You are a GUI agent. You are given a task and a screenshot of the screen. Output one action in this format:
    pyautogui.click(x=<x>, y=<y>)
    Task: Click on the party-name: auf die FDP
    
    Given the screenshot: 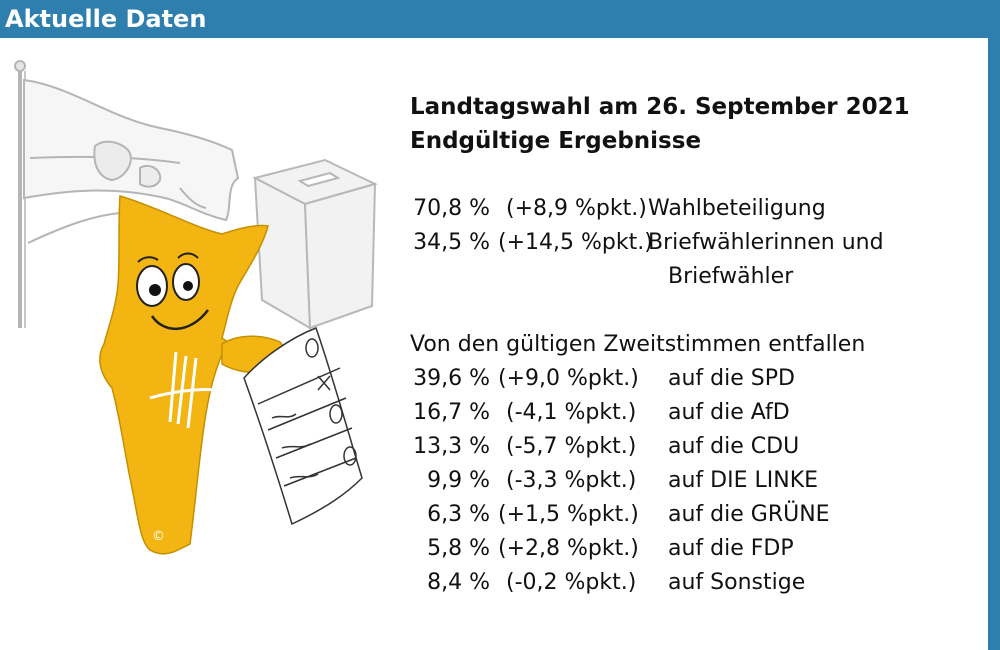 What is the action you would take?
    pyautogui.click(x=731, y=548)
    